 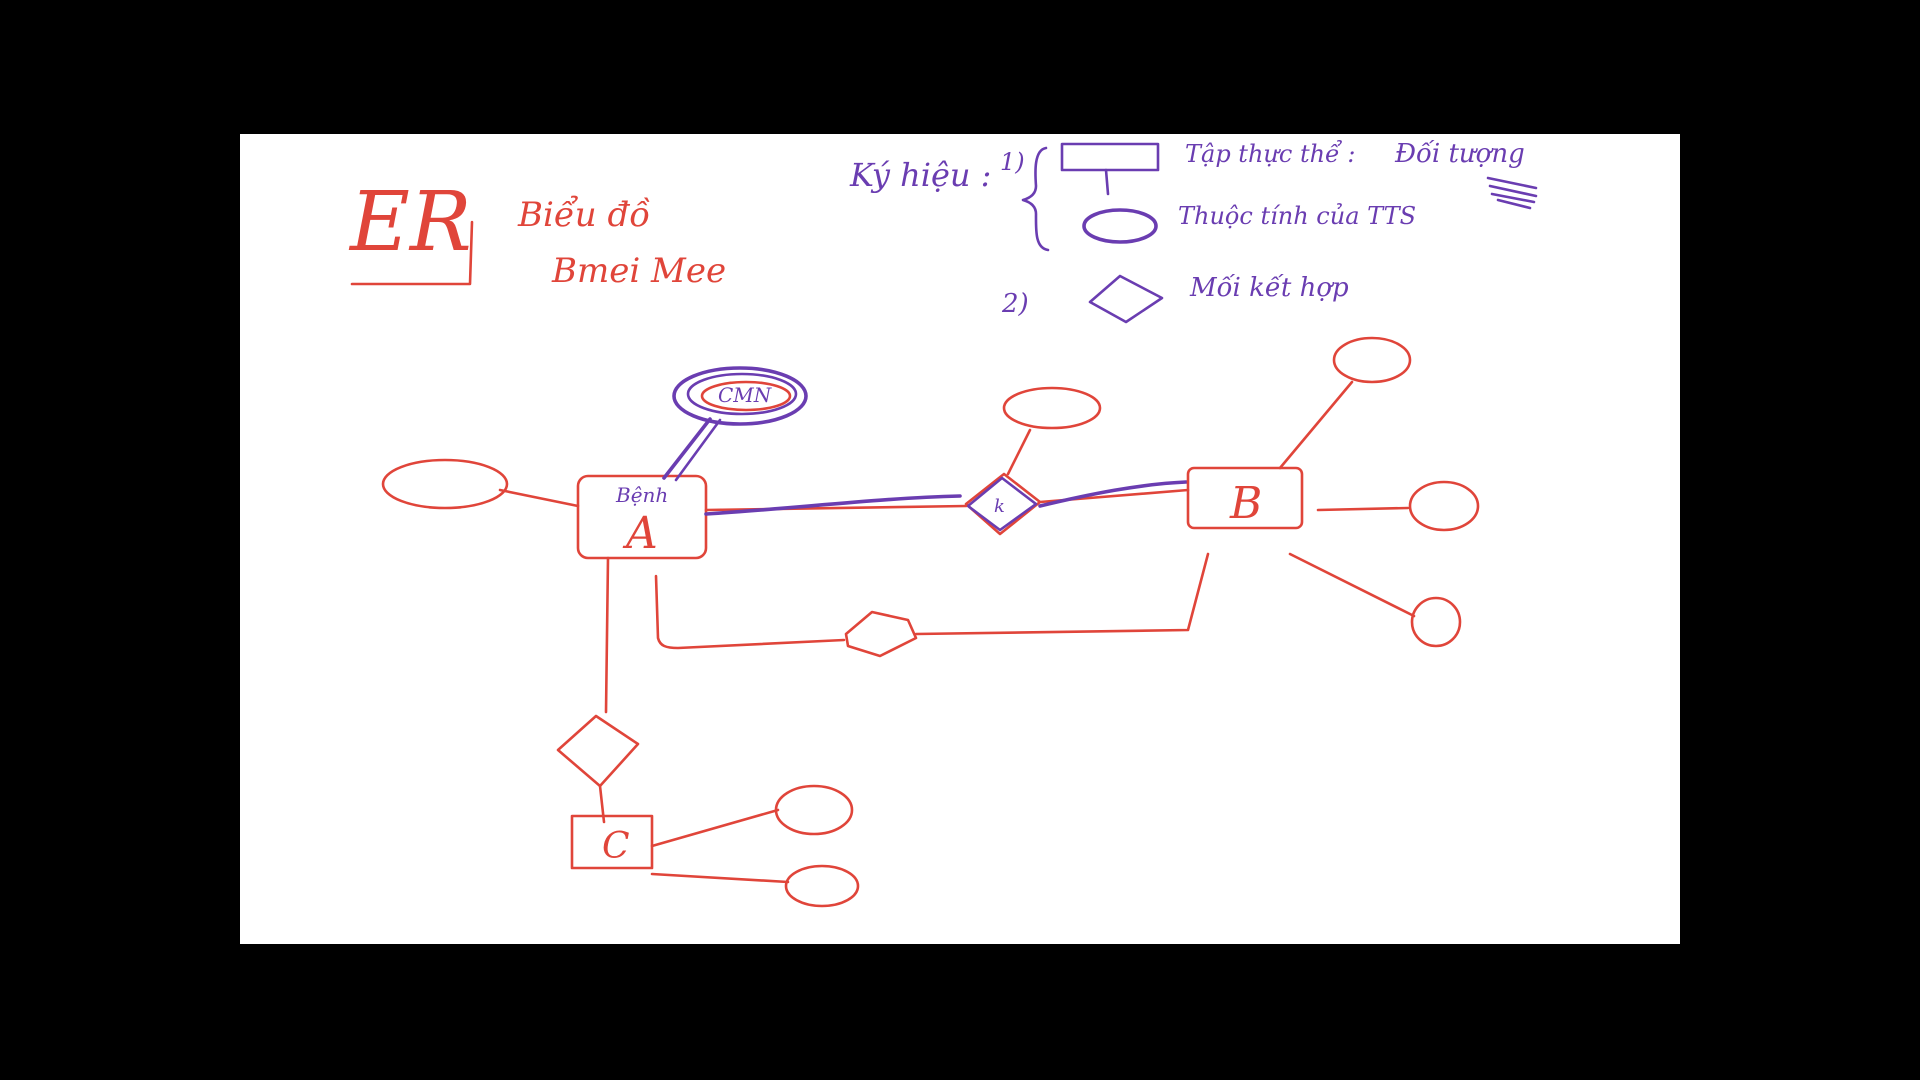 What do you see at coordinates (1372, 360) in the screenshot?
I see `attribute-b-top` at bounding box center [1372, 360].